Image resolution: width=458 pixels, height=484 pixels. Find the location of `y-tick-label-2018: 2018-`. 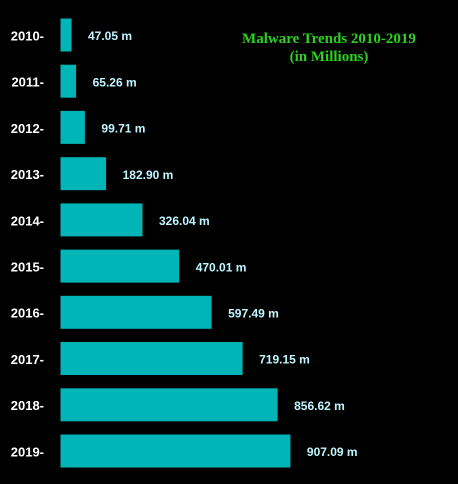

y-tick-label-2018: 2018- is located at coordinates (27, 405).